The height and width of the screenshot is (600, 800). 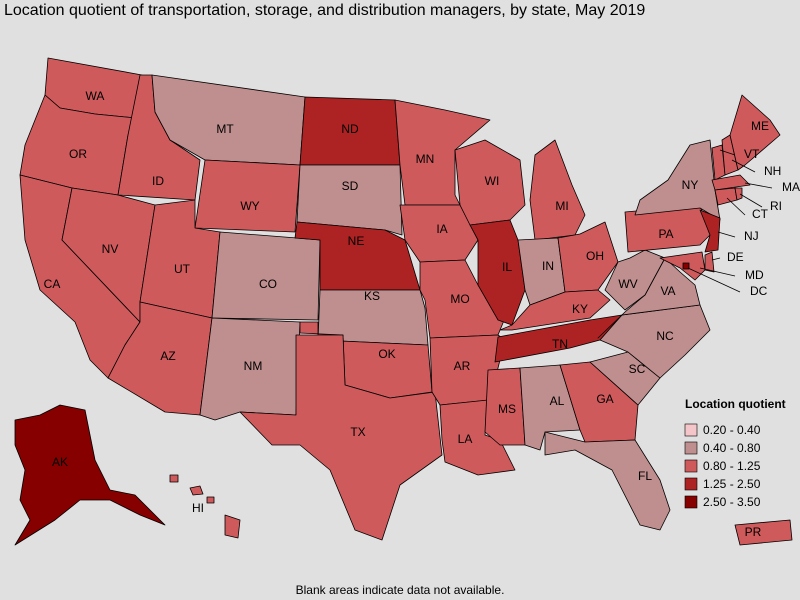 I want to click on state-label: AZ, so click(x=167, y=356).